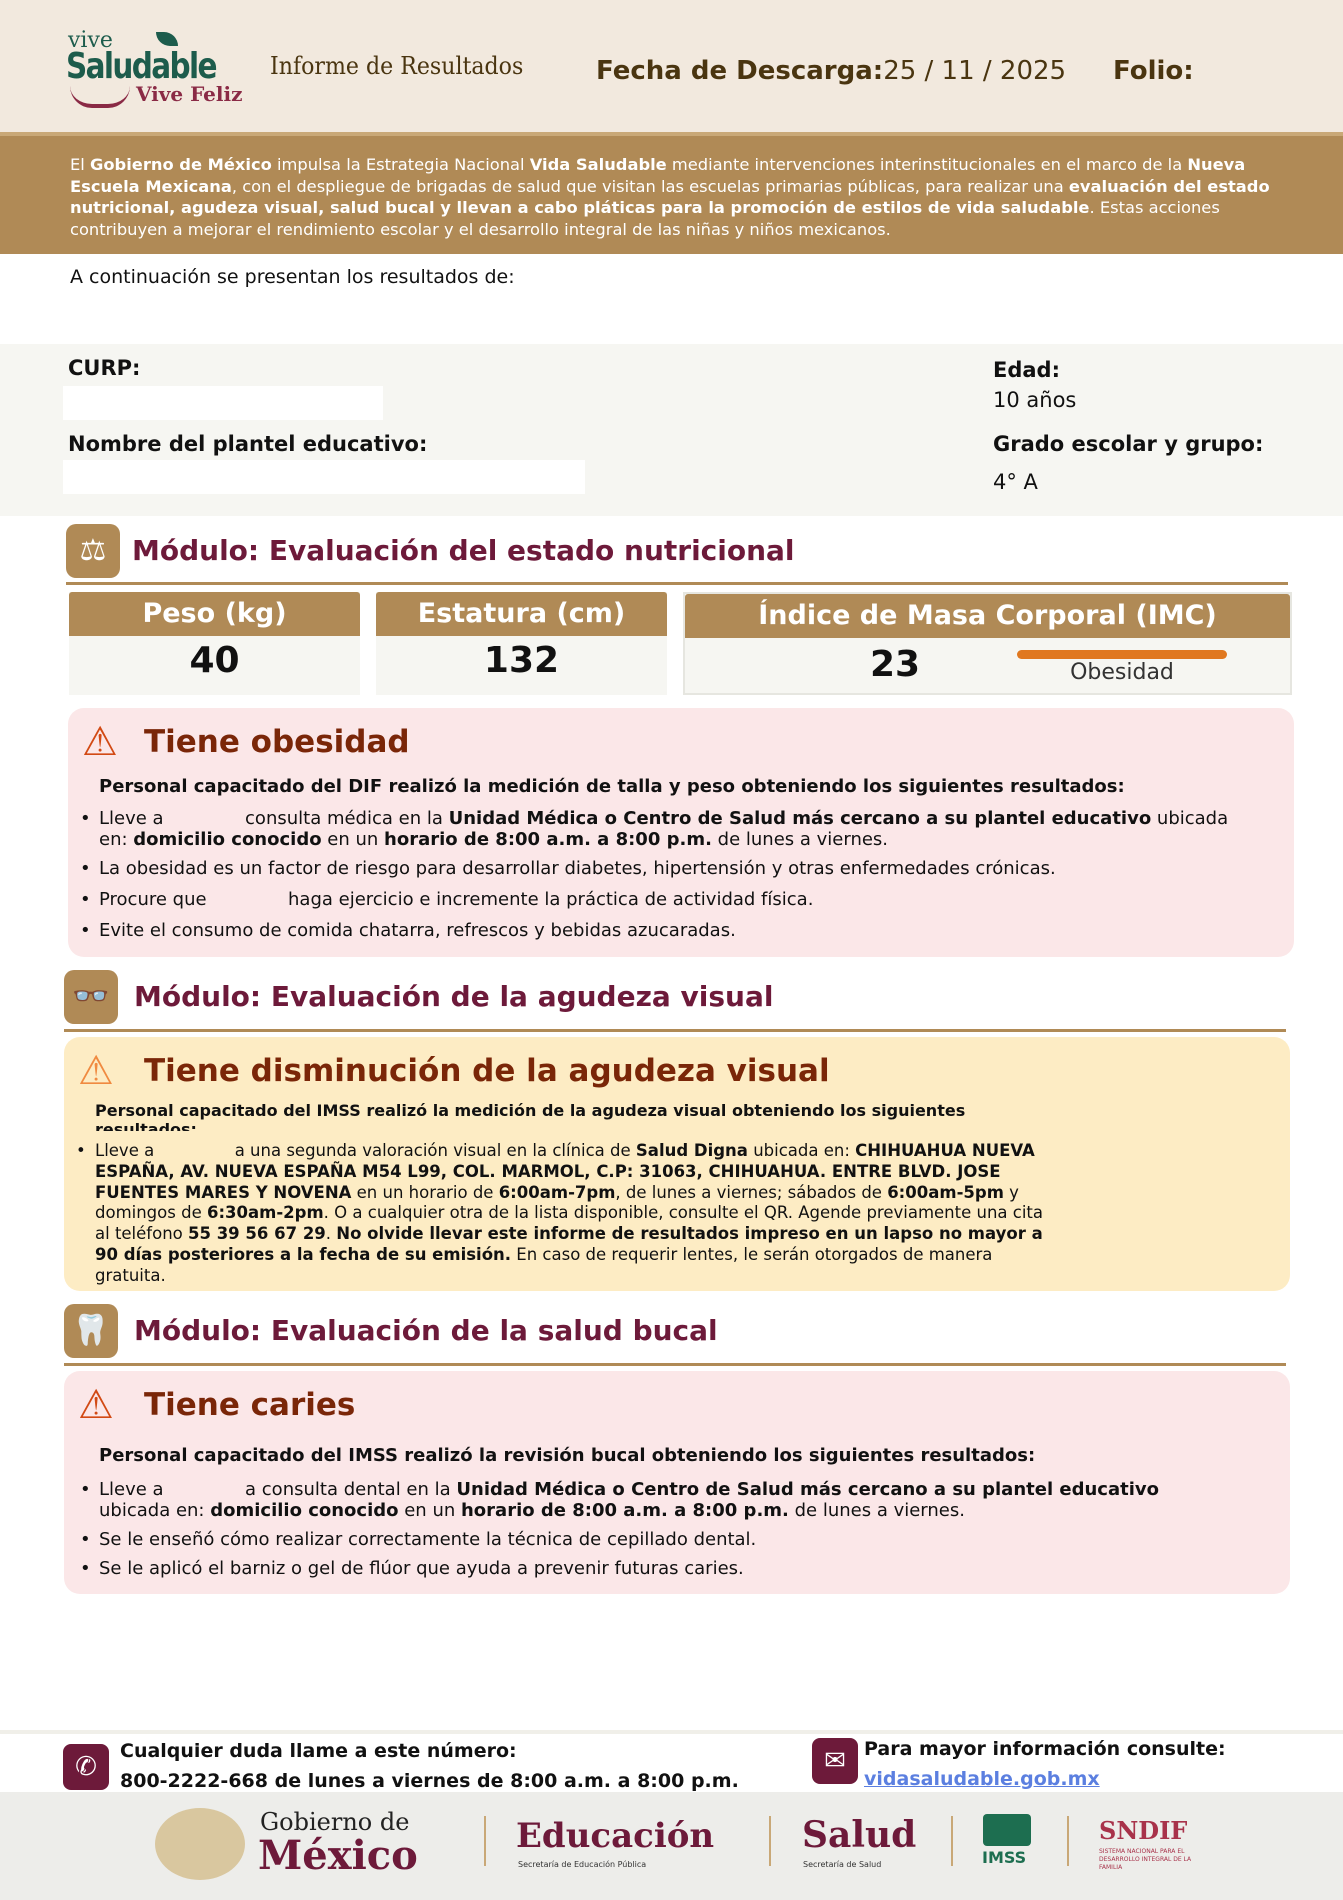  What do you see at coordinates (624, 1510) in the screenshot?
I see `text-segment: horario de 8:00 a.m. a 8:00 p.m.` at bounding box center [624, 1510].